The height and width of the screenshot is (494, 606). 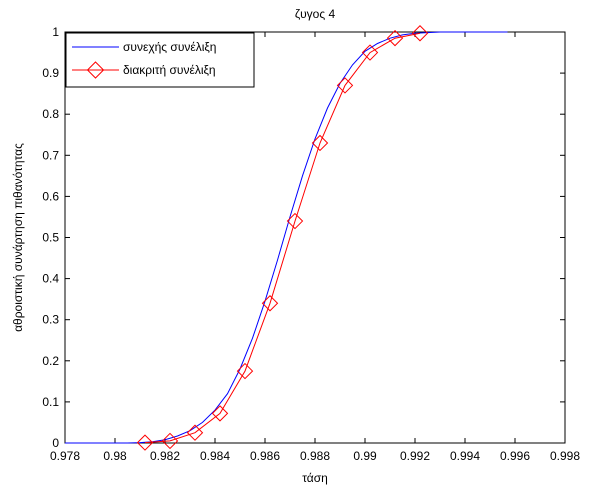 I want to click on y-axis-label: αθροιστική συνάρτηση πιθανότητας, so click(x=18, y=237).